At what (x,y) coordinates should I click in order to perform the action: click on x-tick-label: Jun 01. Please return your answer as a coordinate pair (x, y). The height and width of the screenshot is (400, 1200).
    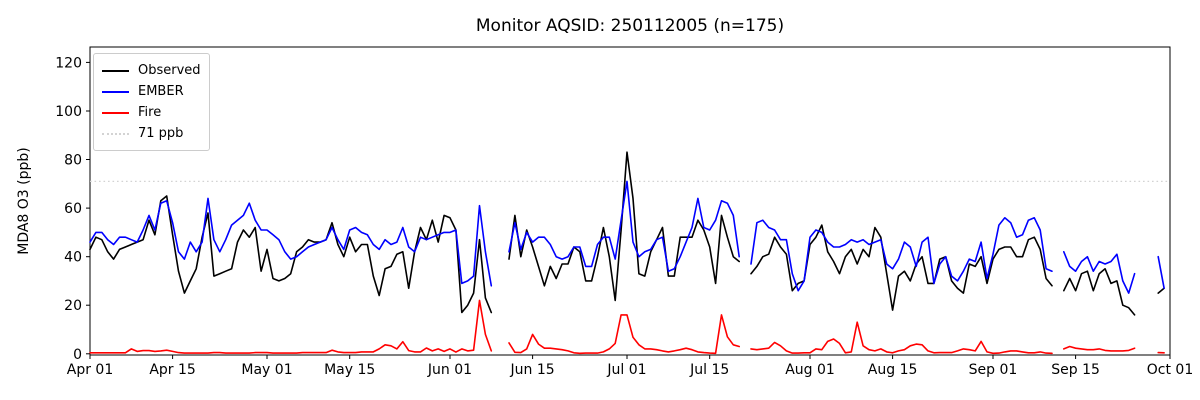
    Looking at the image, I should click on (449, 370).